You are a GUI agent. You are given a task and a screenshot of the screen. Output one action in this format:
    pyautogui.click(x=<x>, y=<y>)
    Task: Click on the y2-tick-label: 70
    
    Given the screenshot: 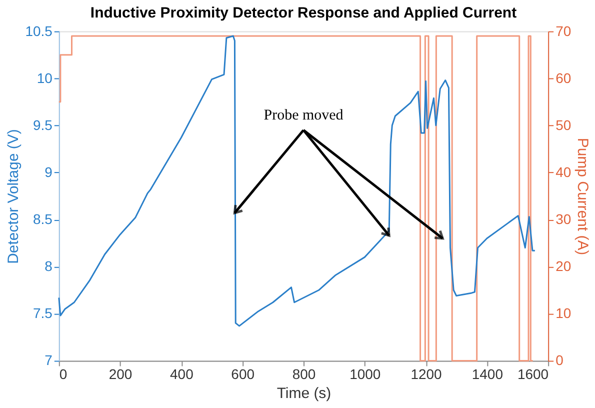 What is the action you would take?
    pyautogui.click(x=564, y=30)
    